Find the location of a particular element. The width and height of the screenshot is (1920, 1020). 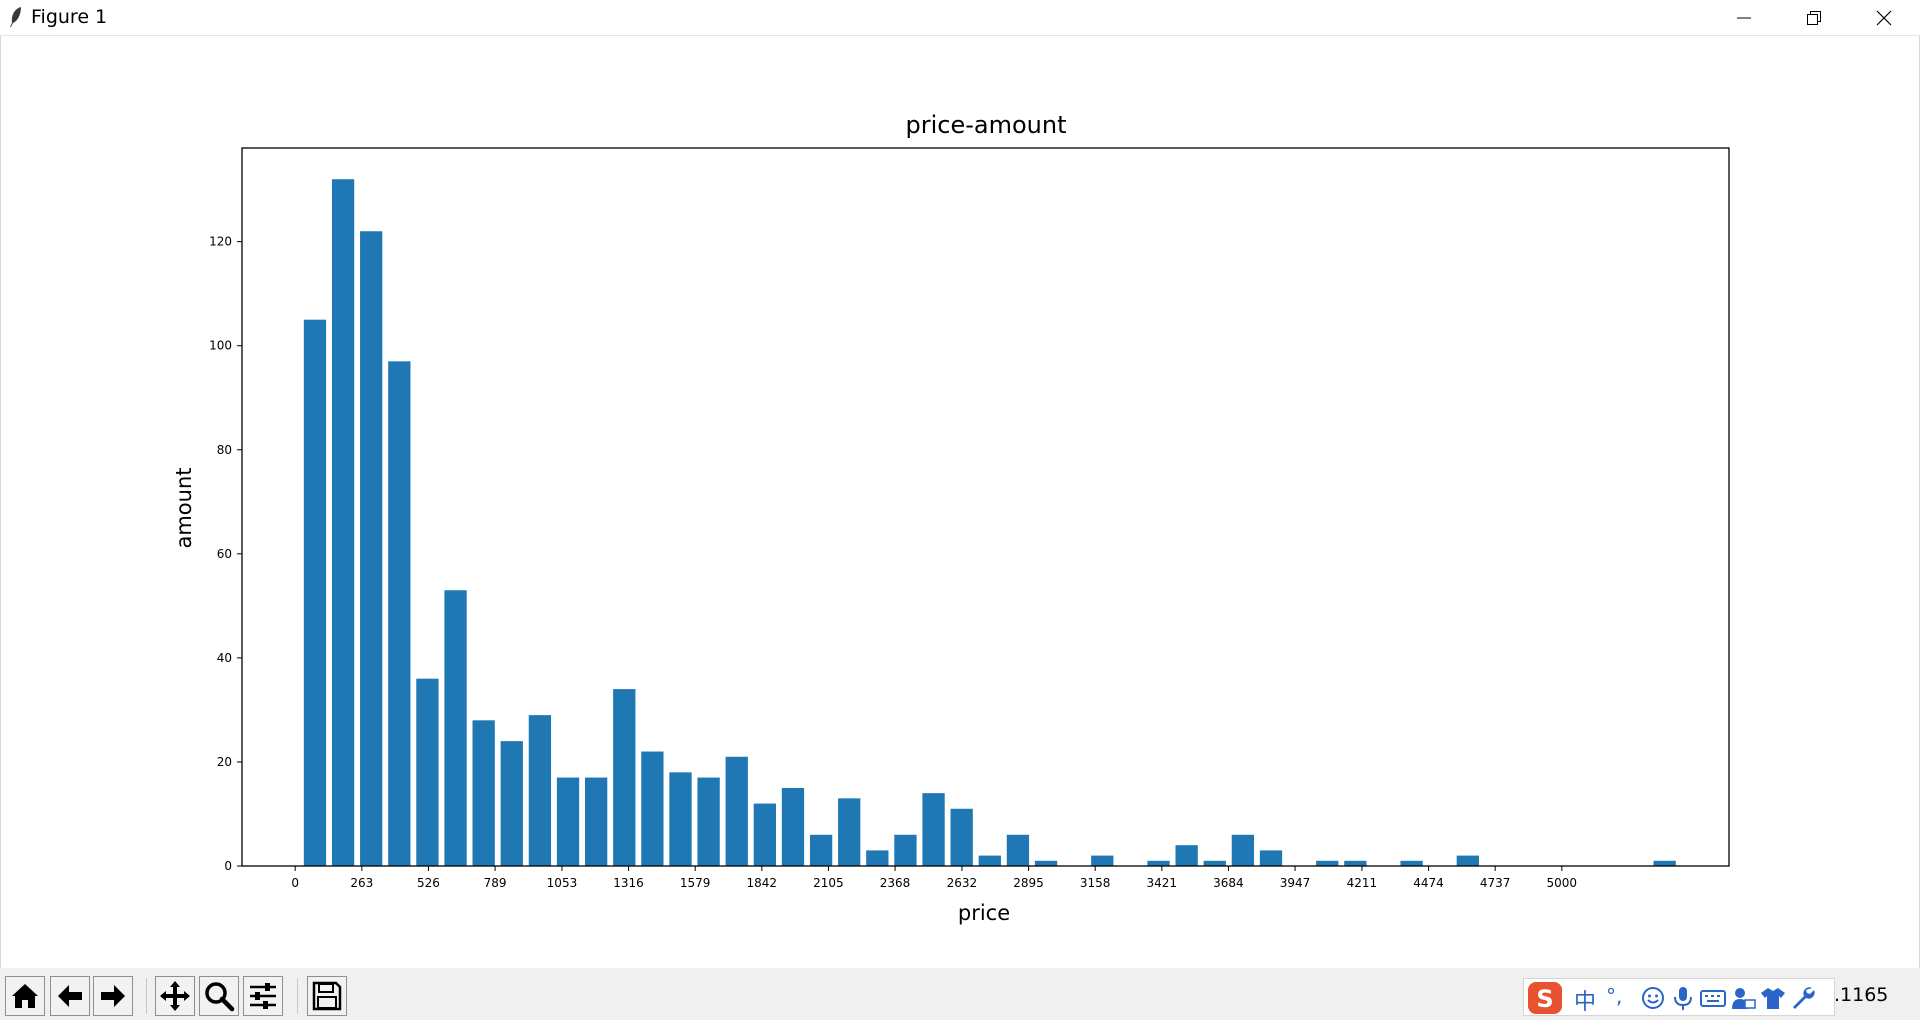

configure-subplots-icon is located at coordinates (263, 996).